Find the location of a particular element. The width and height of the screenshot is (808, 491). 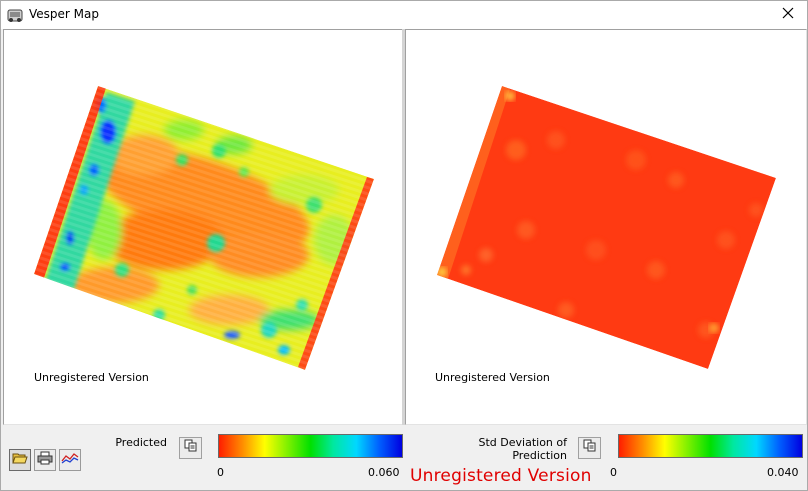

open-button is located at coordinates (20, 460).